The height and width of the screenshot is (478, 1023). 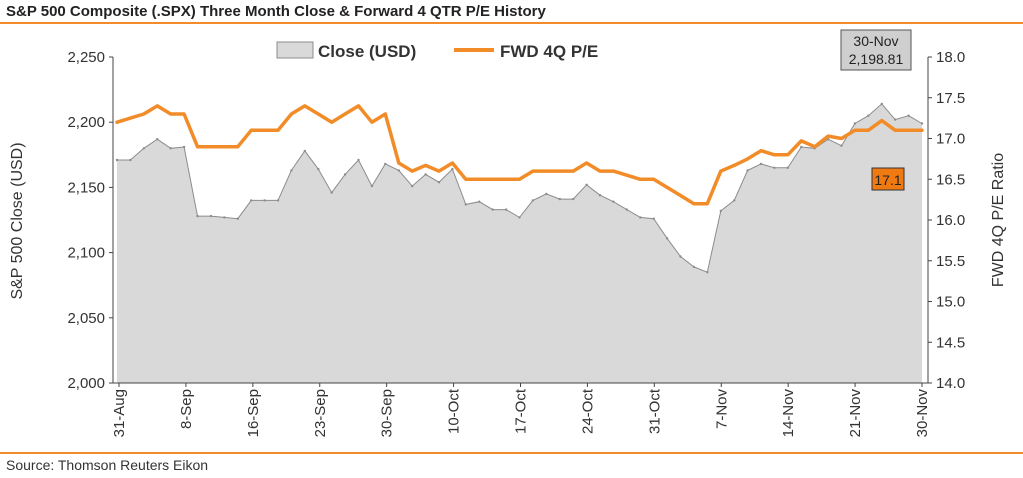 I want to click on x-tick-label: 17-Oct, so click(x=521, y=411).